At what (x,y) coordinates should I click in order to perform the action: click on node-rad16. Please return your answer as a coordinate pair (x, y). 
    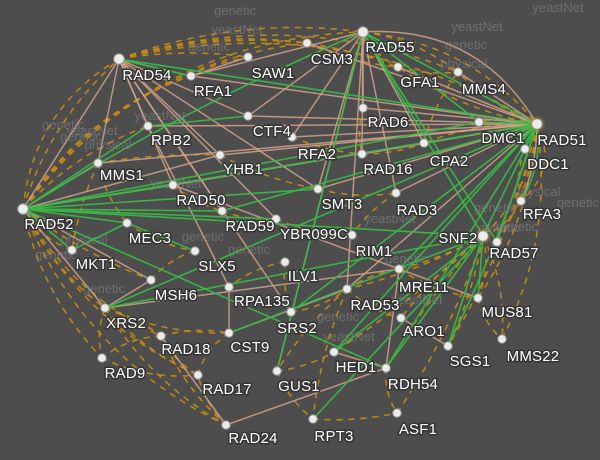
    Looking at the image, I should click on (362, 154).